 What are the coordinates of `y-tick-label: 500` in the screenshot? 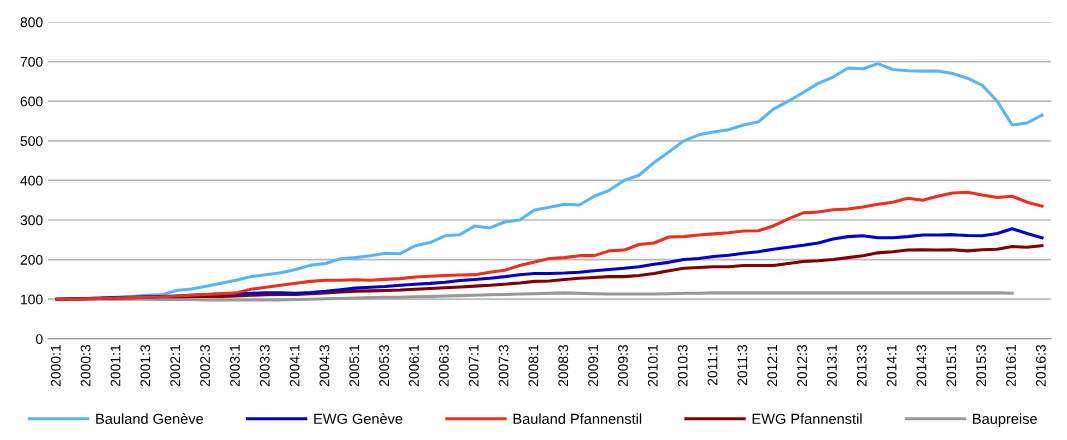 It's located at (31, 141).